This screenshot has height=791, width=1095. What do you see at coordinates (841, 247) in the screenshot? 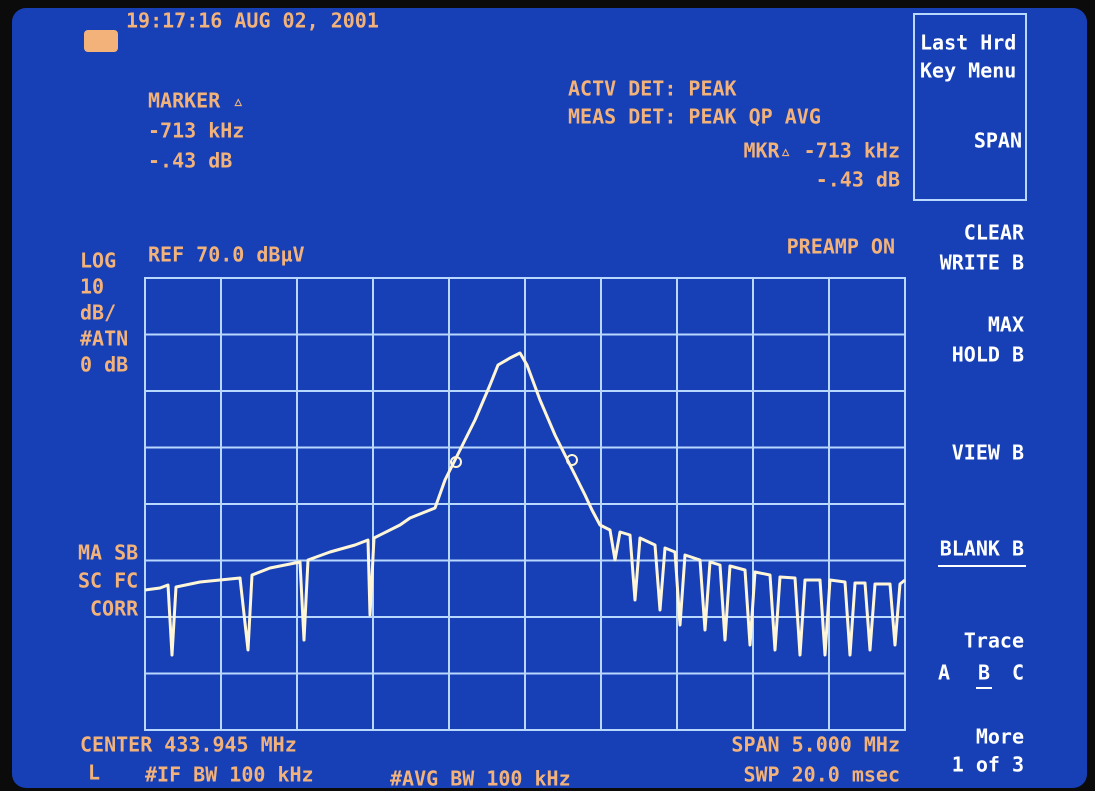
I see `preamp: PREAMP ON` at bounding box center [841, 247].